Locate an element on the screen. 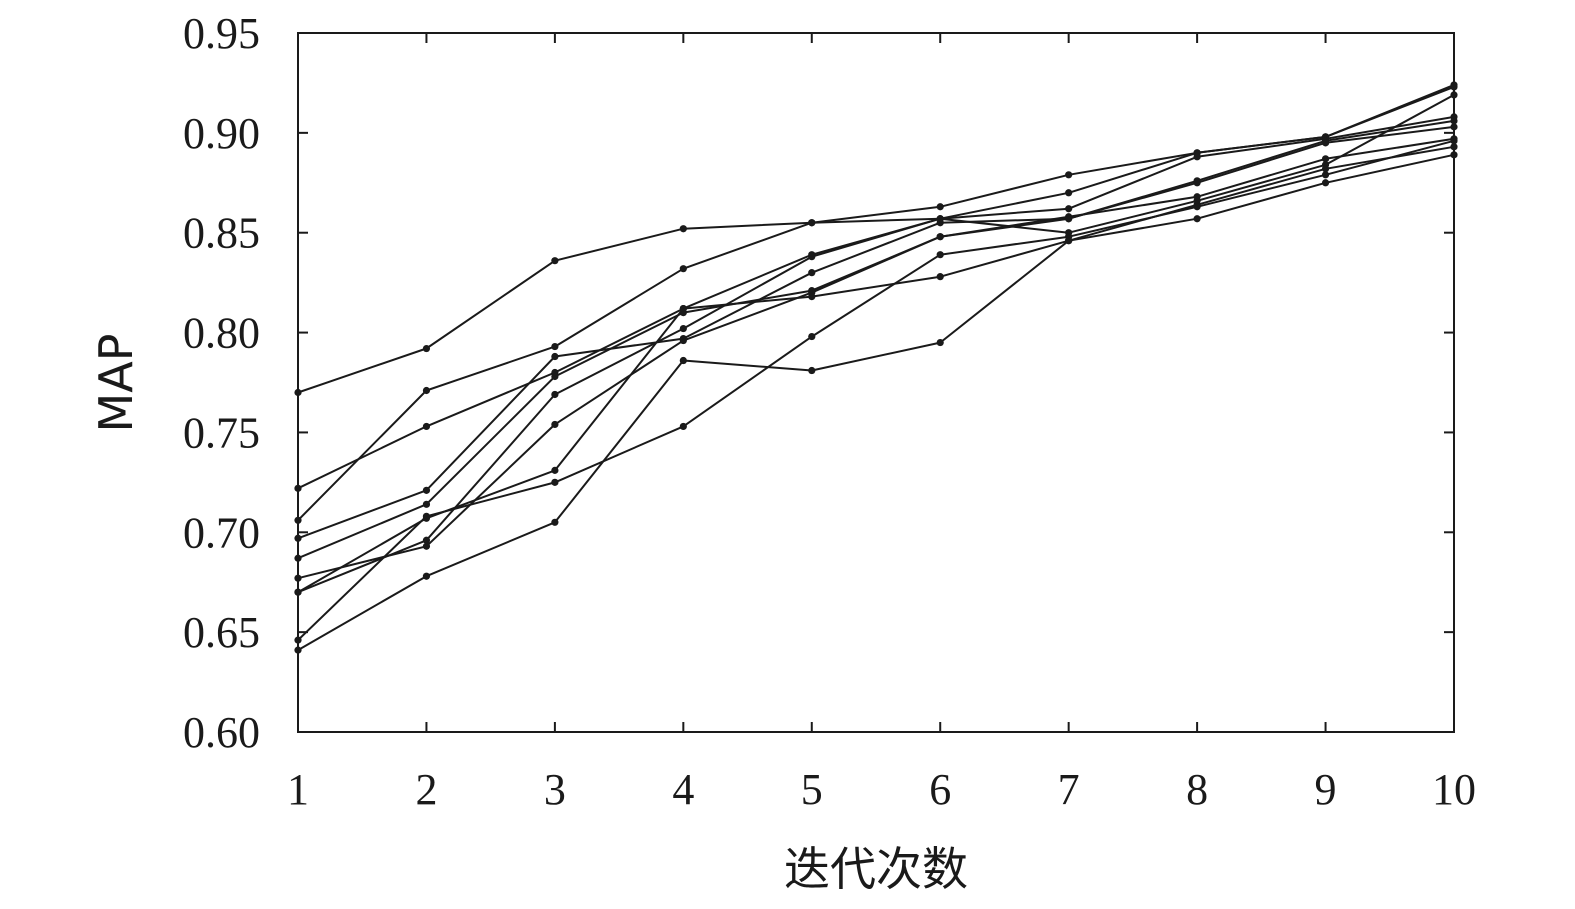 The image size is (1575, 909). x-tick-label: 7 is located at coordinates (1069, 789).